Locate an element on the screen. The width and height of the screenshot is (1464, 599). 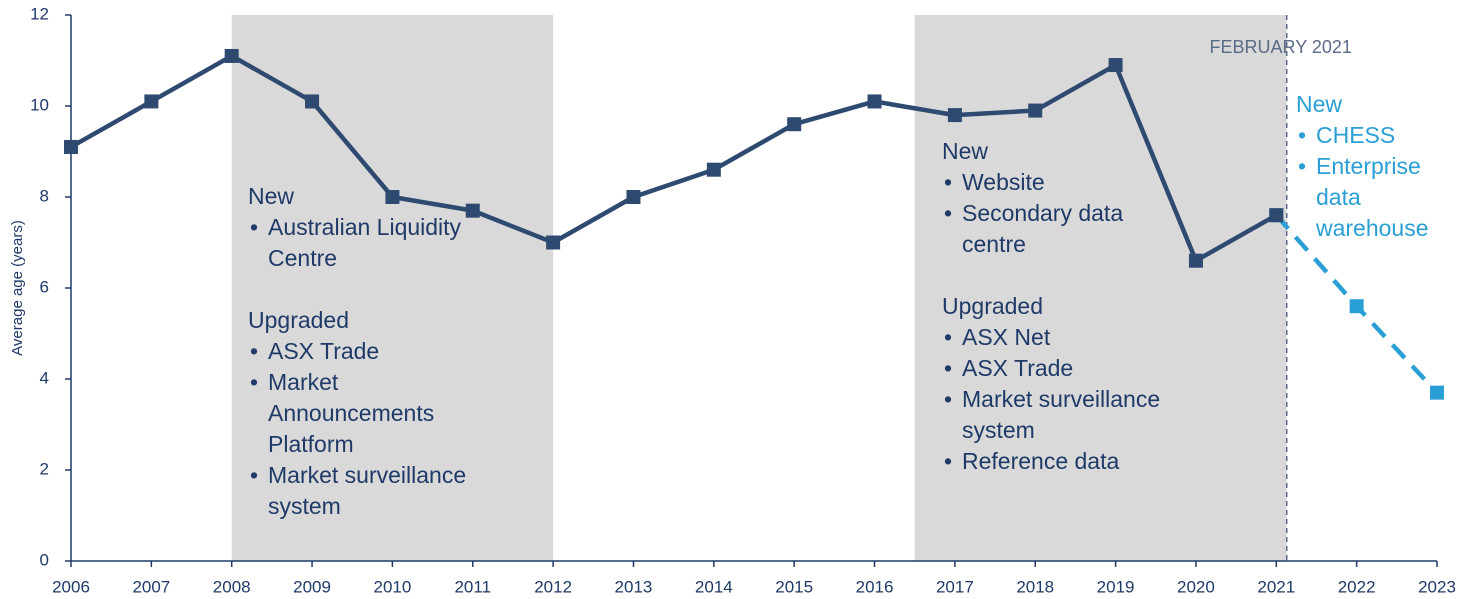
annotation-item: Secondary data centre is located at coordinates (1067, 229).